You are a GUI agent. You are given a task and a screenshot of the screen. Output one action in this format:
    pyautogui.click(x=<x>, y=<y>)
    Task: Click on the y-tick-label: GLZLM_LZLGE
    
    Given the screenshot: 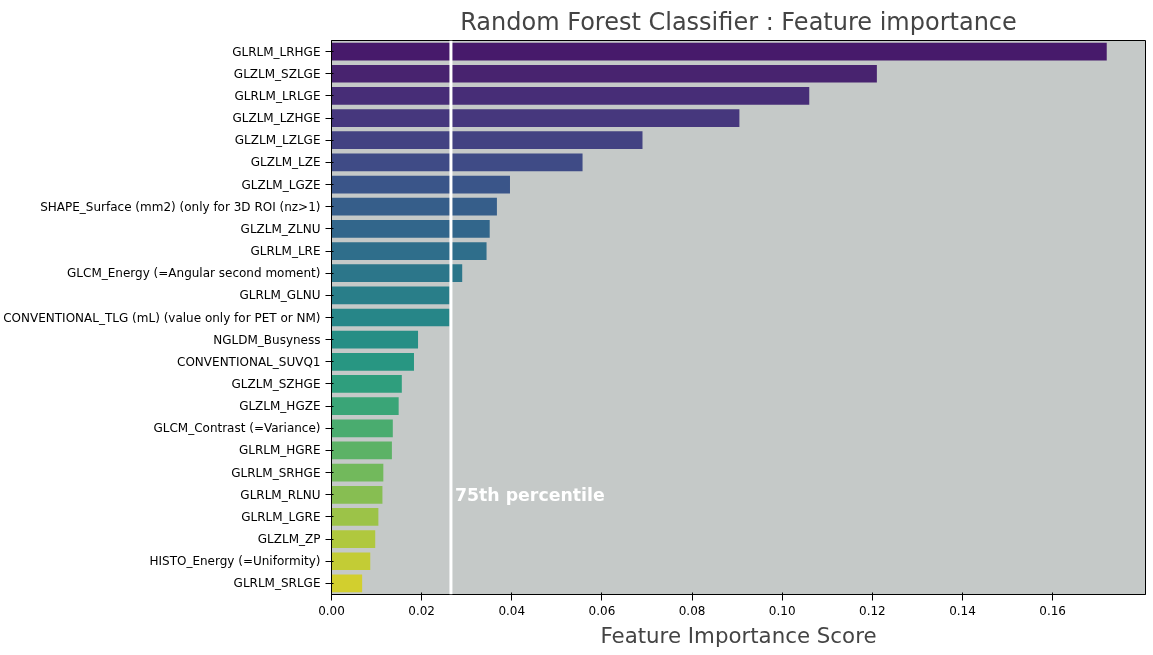 What is the action you would take?
    pyautogui.click(x=277, y=140)
    